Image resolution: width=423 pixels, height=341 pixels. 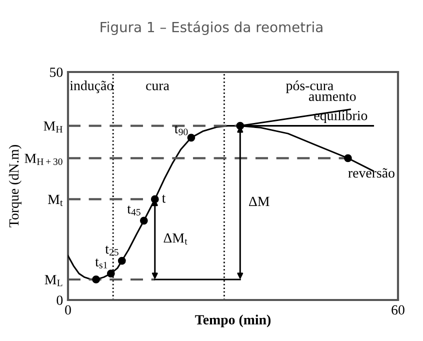 What do you see at coordinates (259, 201) in the screenshot?
I see `annotation: ΔM` at bounding box center [259, 201].